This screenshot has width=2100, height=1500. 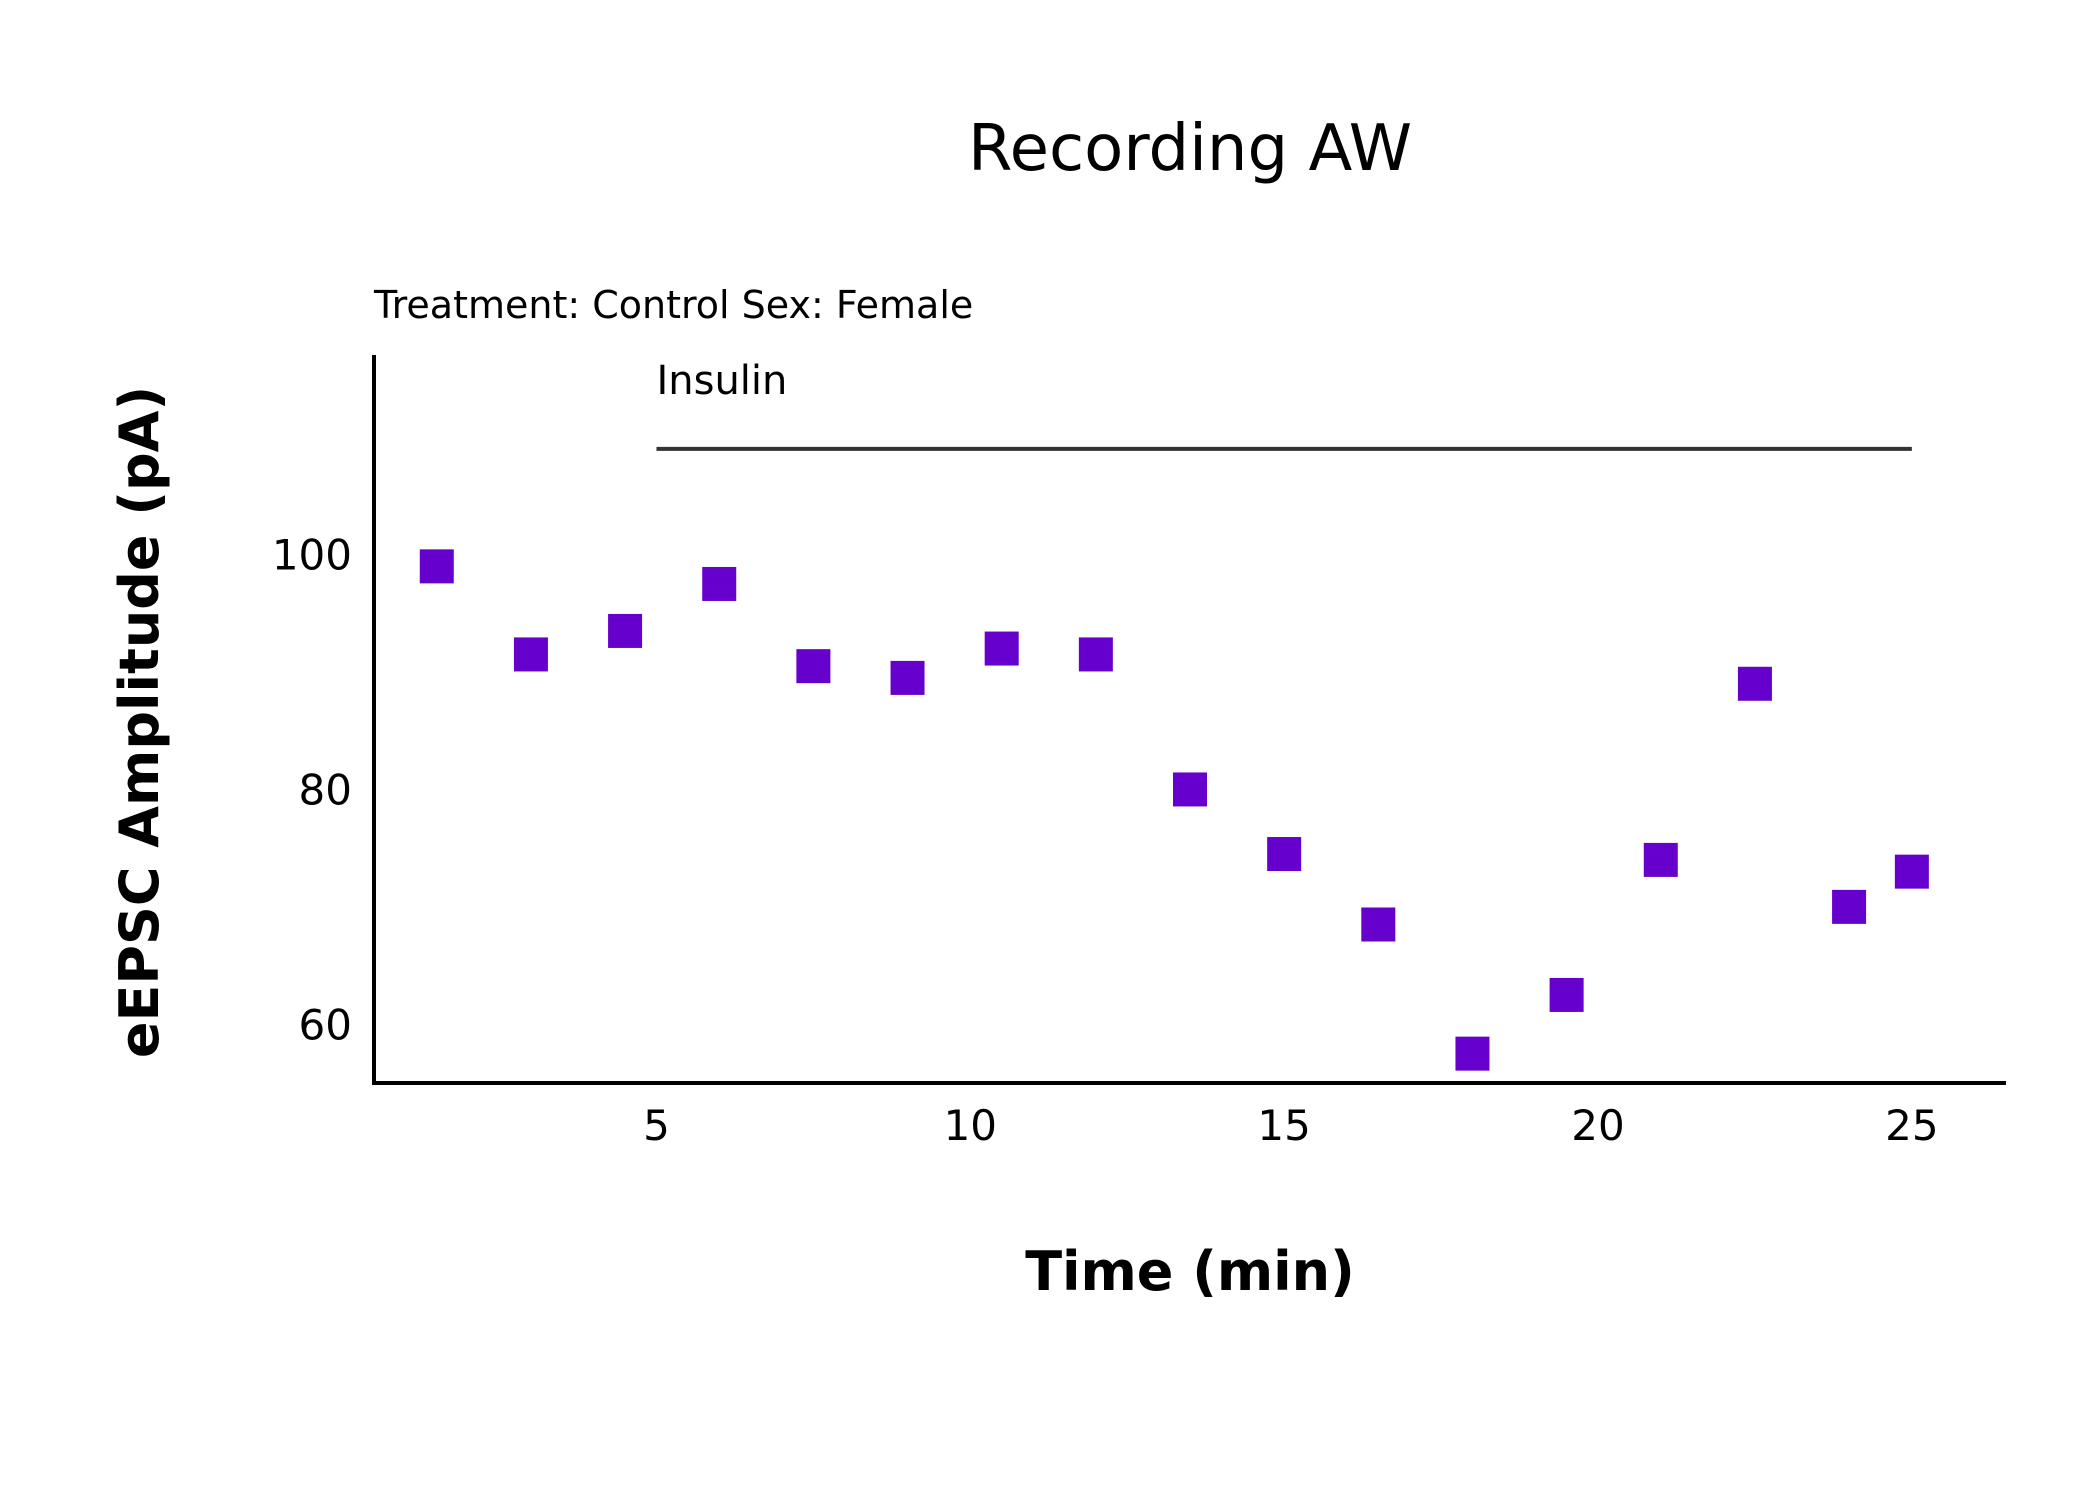 I want to click on y-tick-label: 100, so click(x=312, y=555).